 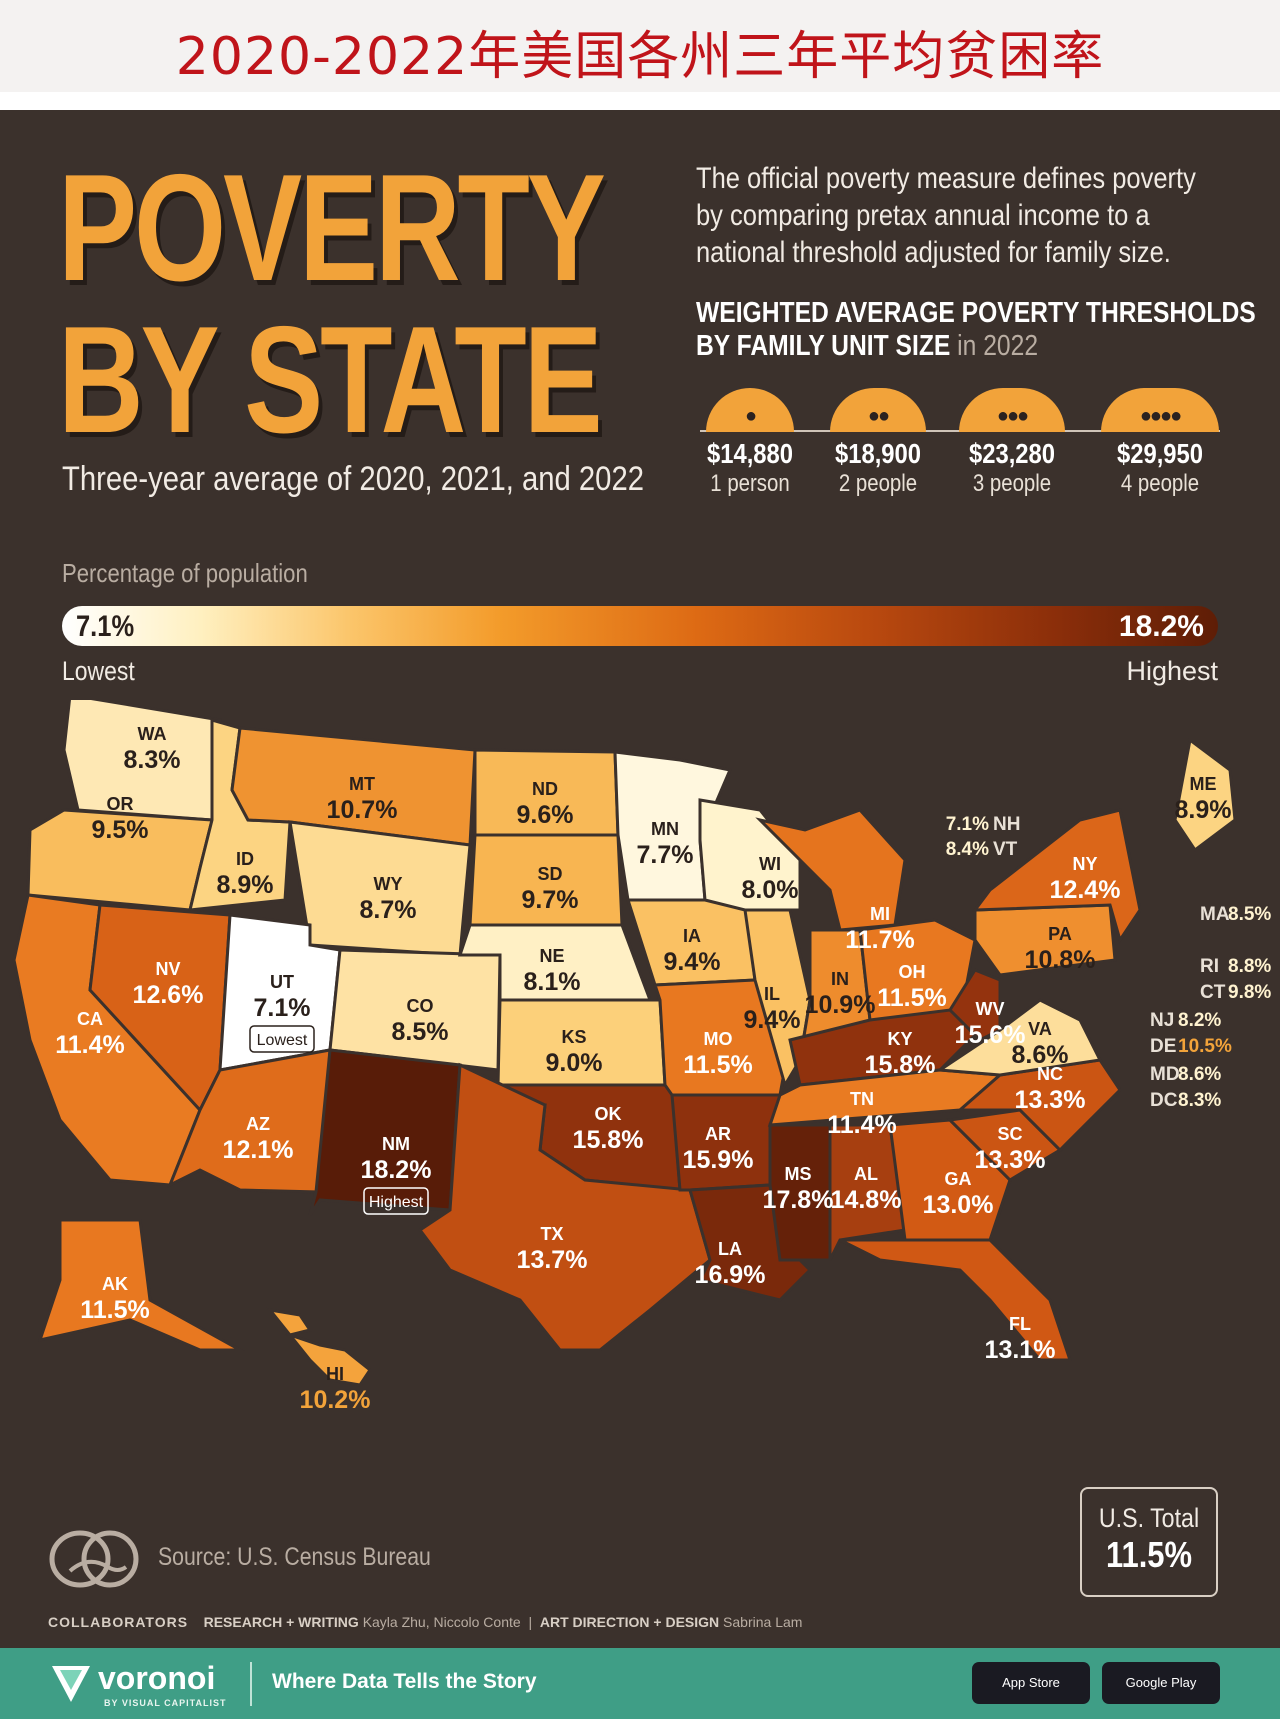 What do you see at coordinates (1012, 453) in the screenshot?
I see `threshold-amount: $23,280` at bounding box center [1012, 453].